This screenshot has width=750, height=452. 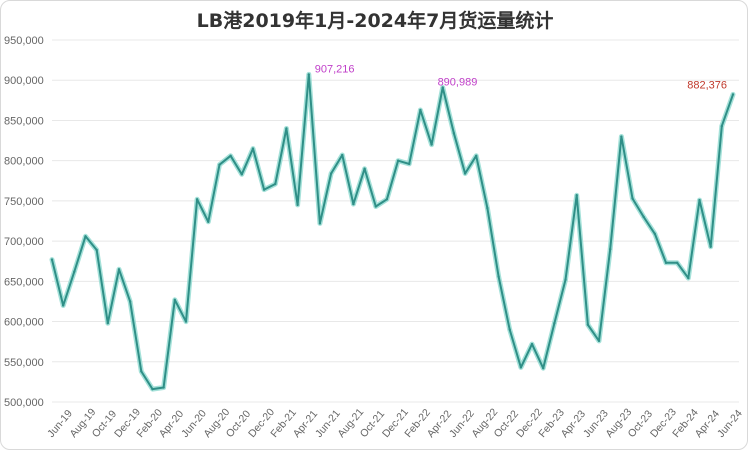 I want to click on annotation-label: 882,376, so click(x=707, y=85).